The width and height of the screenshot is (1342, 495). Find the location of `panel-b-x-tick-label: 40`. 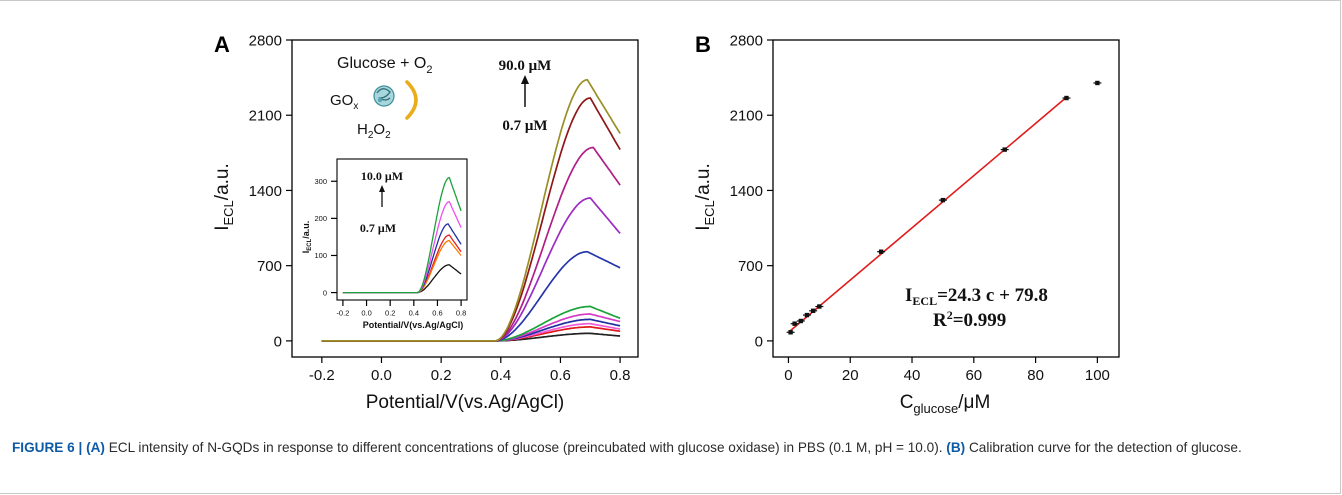

panel-b-x-tick-label: 40 is located at coordinates (912, 375).